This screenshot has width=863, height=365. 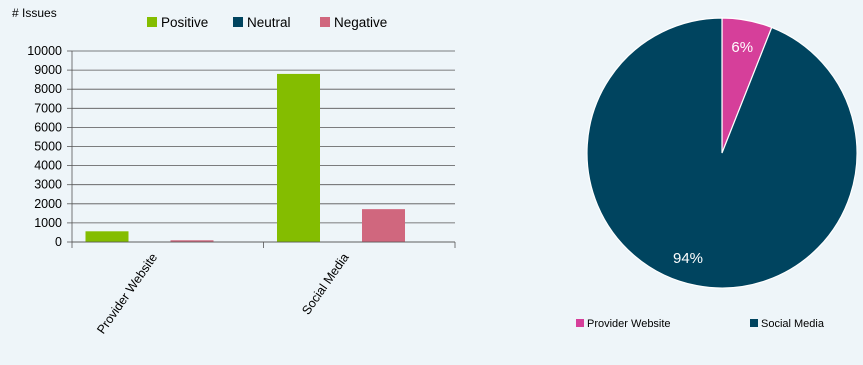 I want to click on legend-label: Negative, so click(x=360, y=22).